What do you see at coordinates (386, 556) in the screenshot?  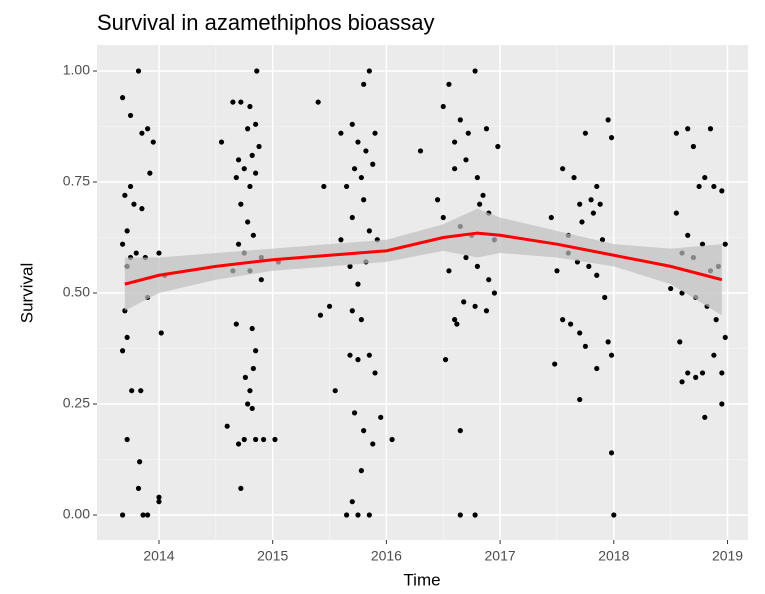 I see `x-tick-label: 2016` at bounding box center [386, 556].